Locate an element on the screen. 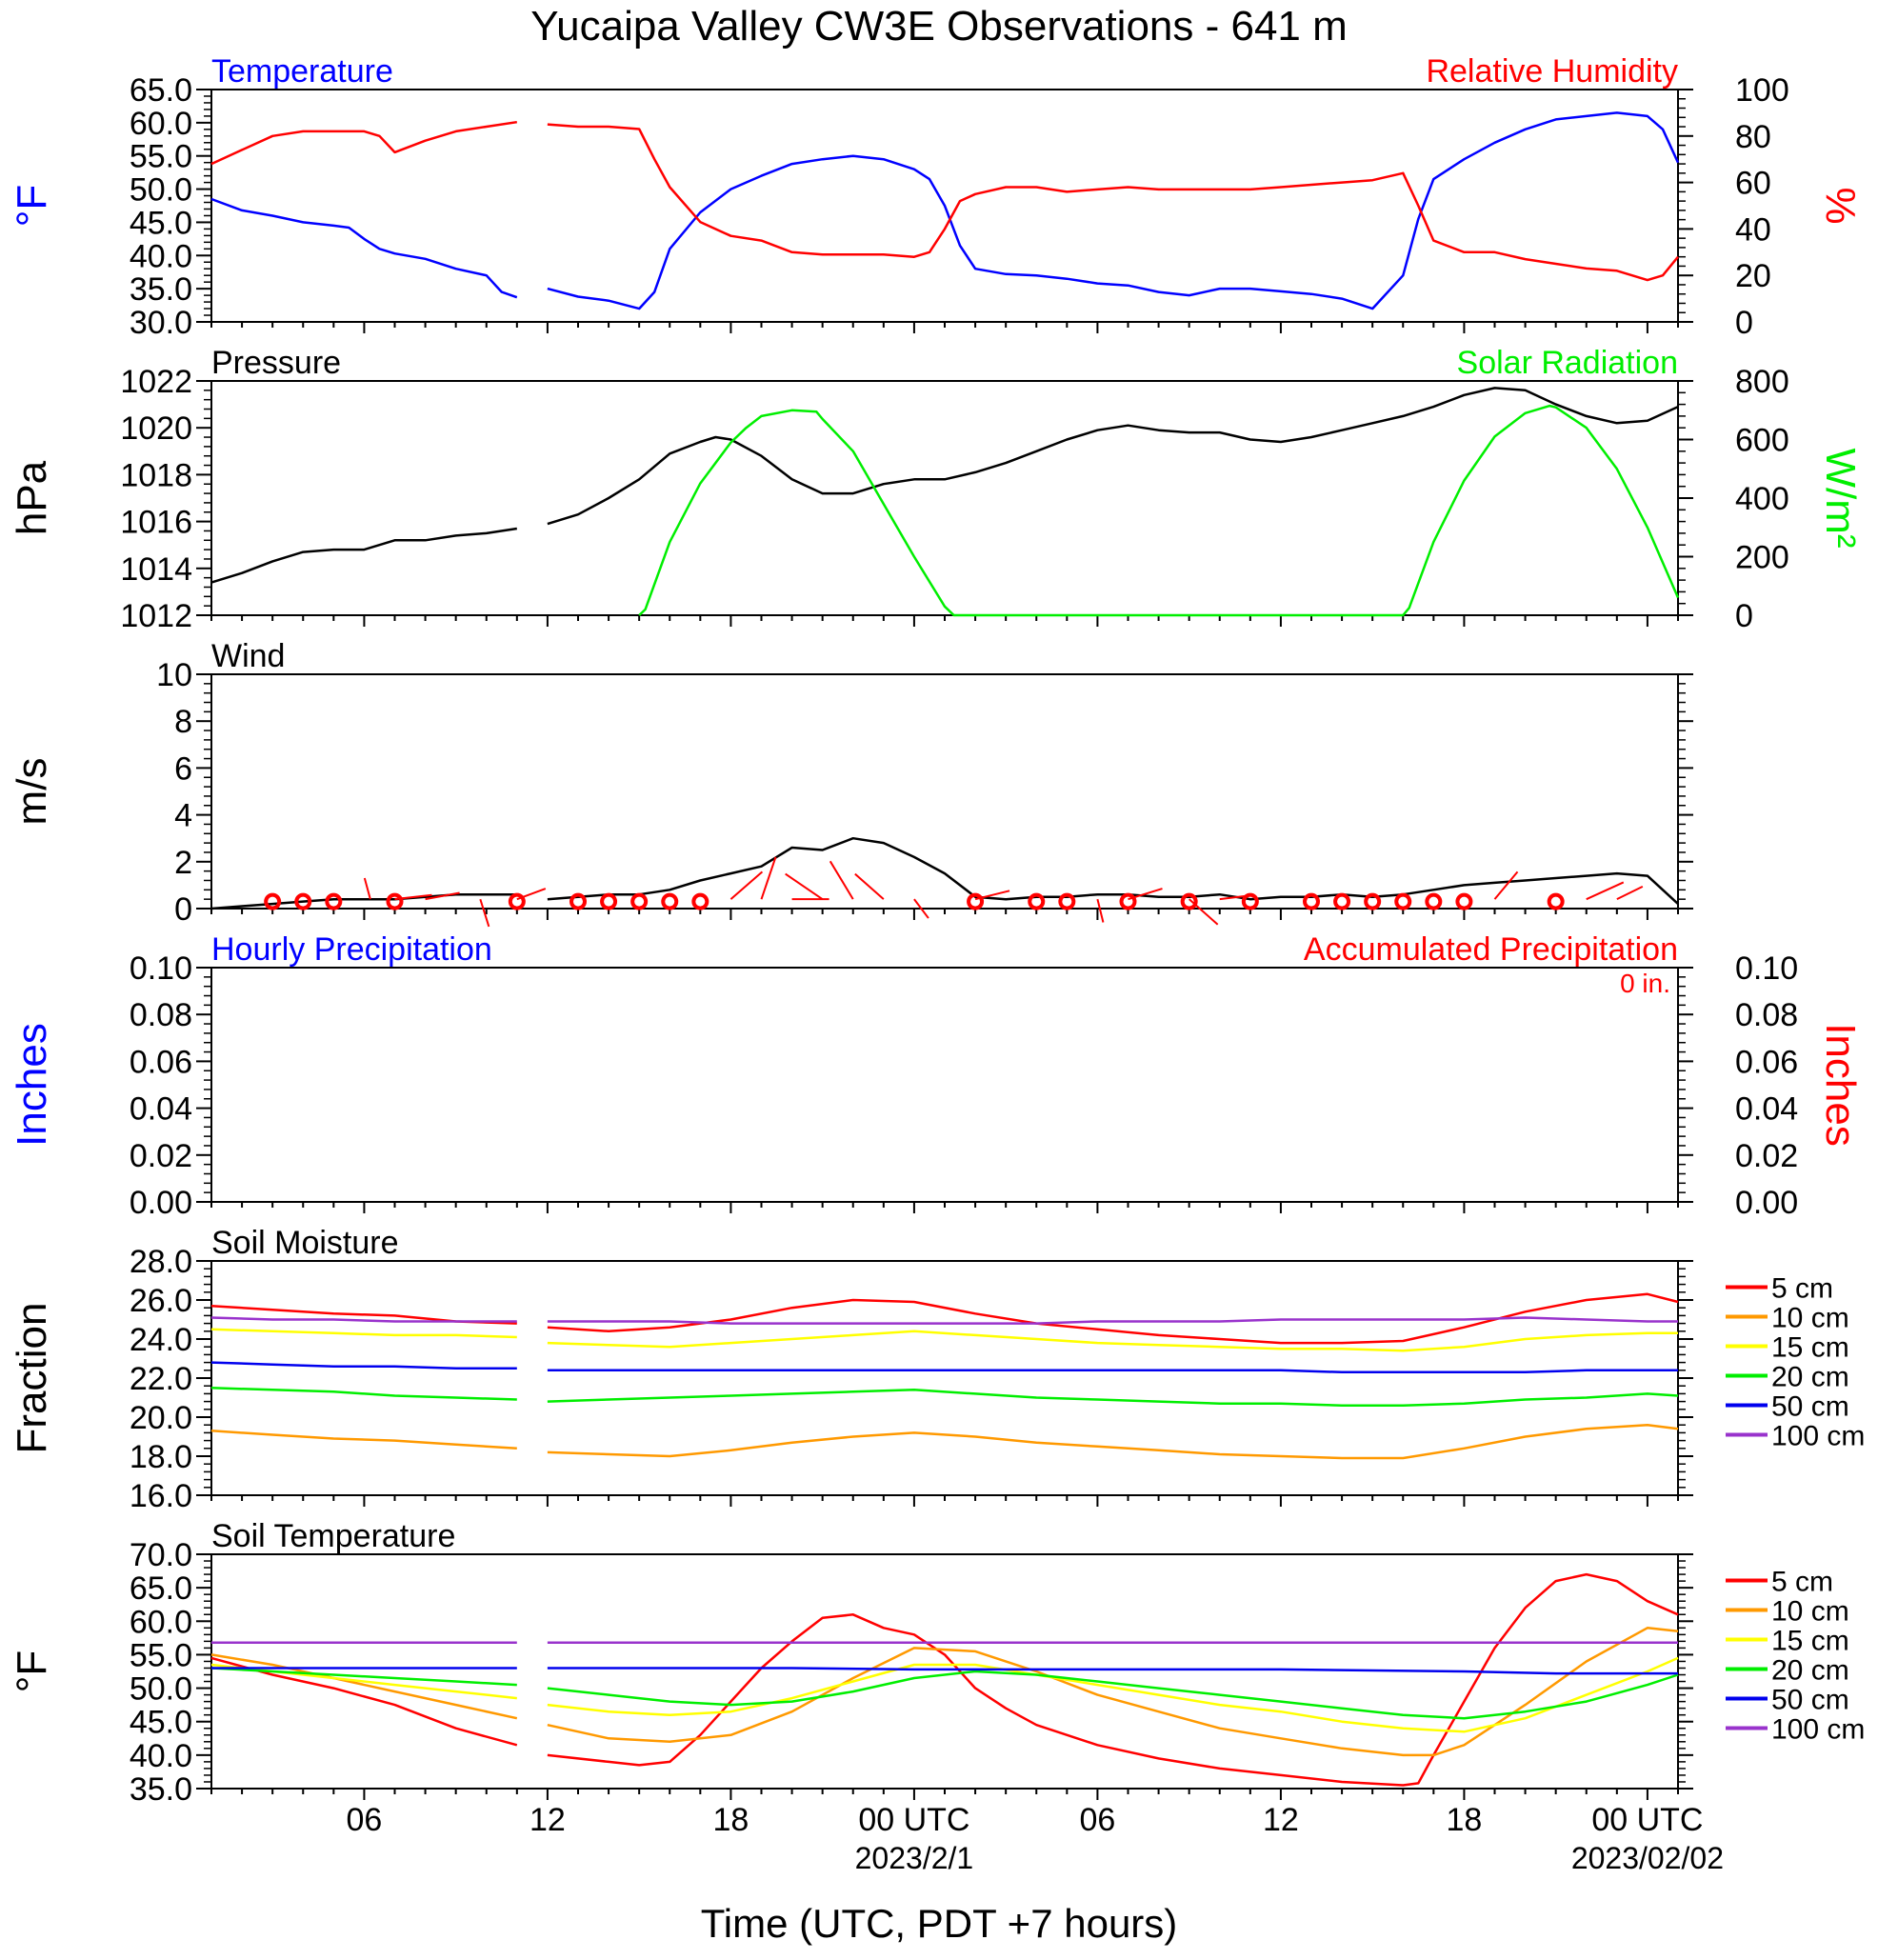  date-label: 2023/02/02 is located at coordinates (1647, 1858).